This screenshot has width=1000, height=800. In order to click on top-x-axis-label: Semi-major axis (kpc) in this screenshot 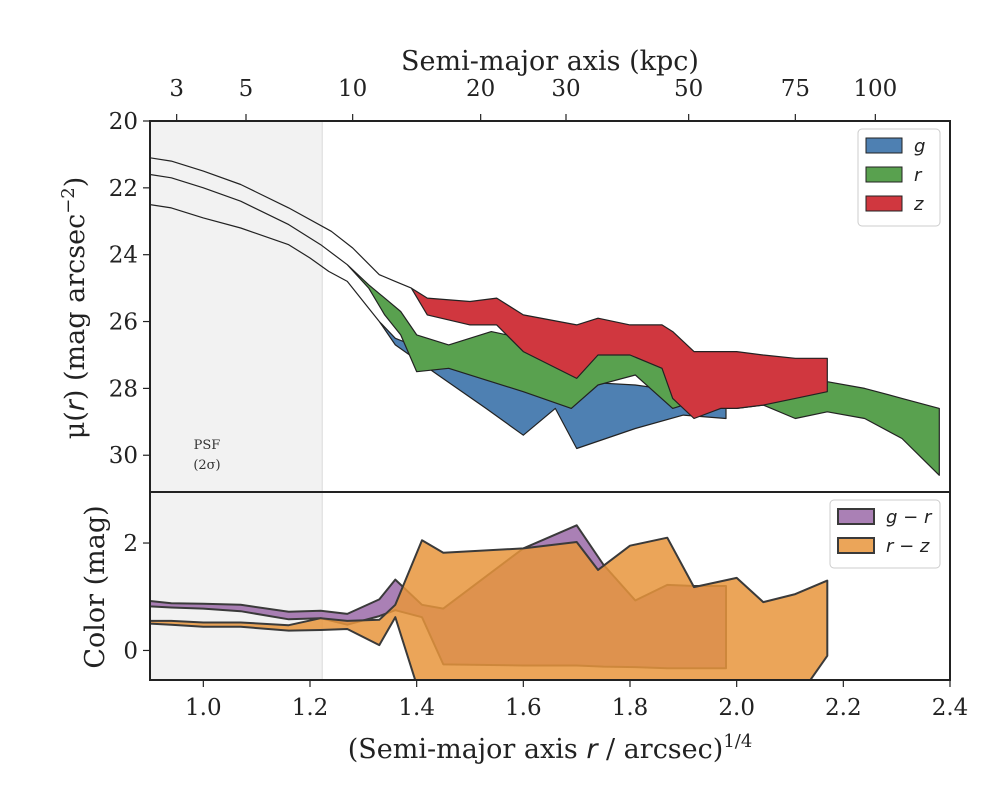, I will do `click(550, 61)`.